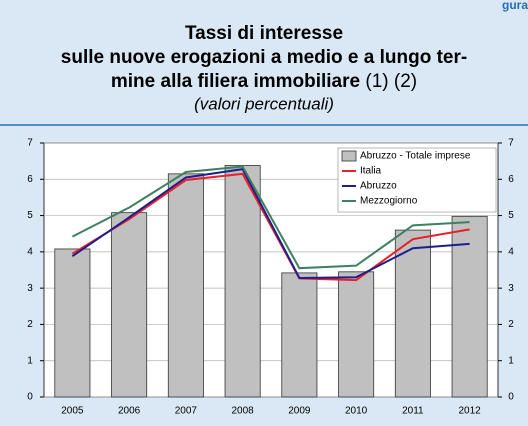 The height and width of the screenshot is (426, 528). I want to click on legend-swatch, so click(349, 156).